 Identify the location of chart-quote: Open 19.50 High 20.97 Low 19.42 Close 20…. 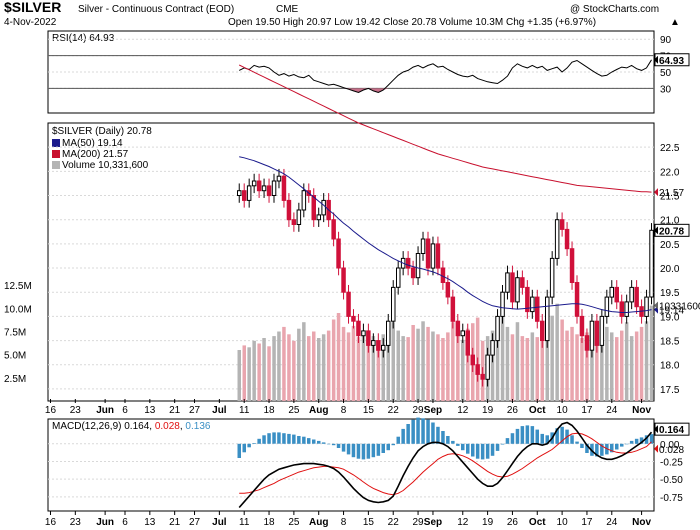
(412, 22).